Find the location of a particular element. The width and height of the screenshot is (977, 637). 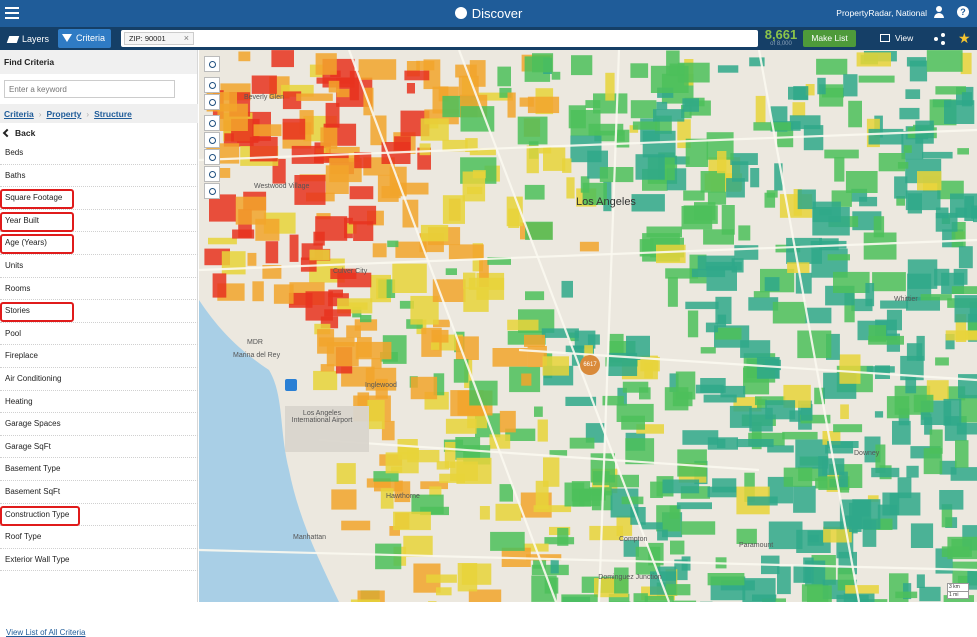

street-view-icon is located at coordinates (212, 64).